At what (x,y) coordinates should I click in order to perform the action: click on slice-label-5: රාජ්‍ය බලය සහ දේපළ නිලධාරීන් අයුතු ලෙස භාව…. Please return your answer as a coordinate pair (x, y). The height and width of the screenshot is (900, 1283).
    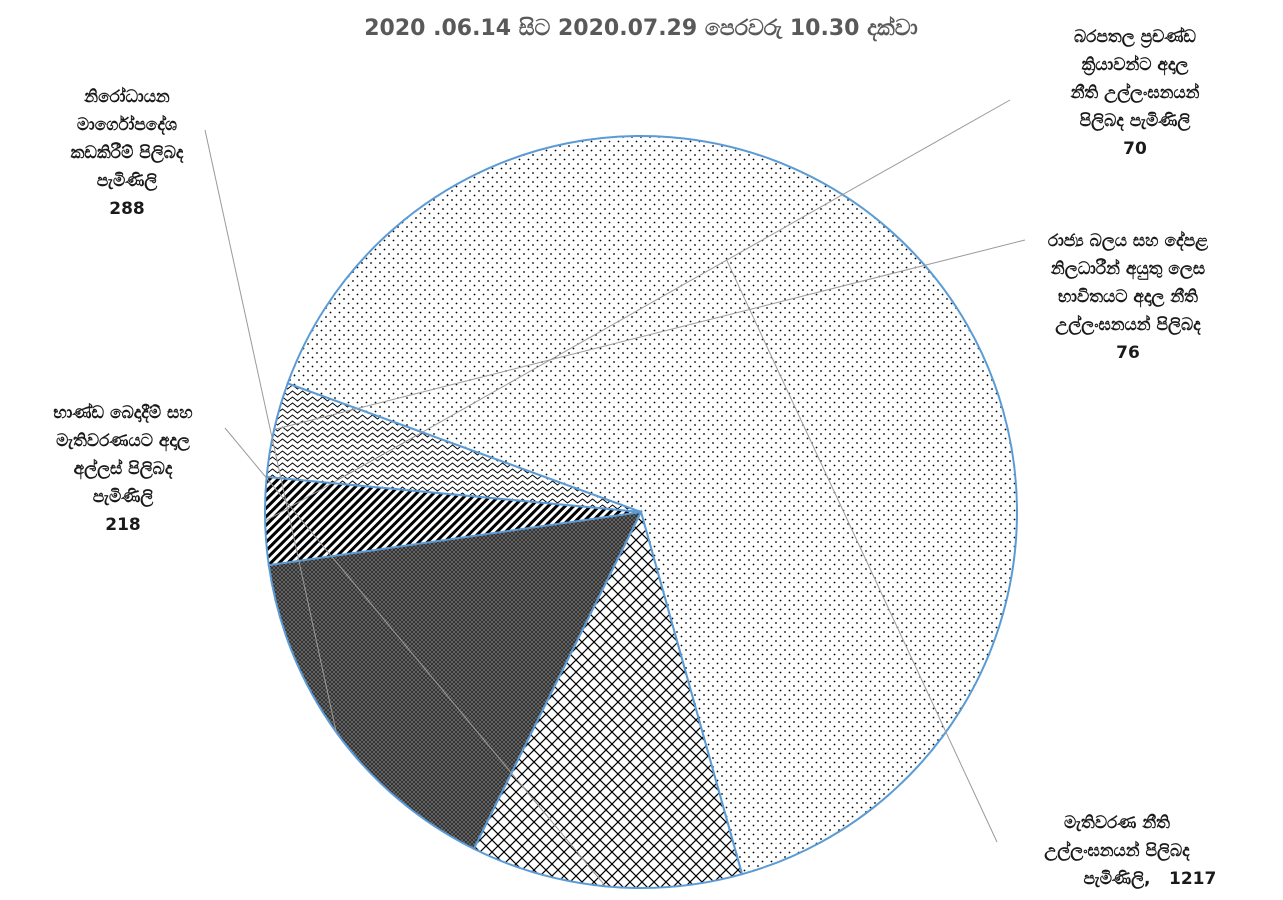
    Looking at the image, I should click on (1128, 283).